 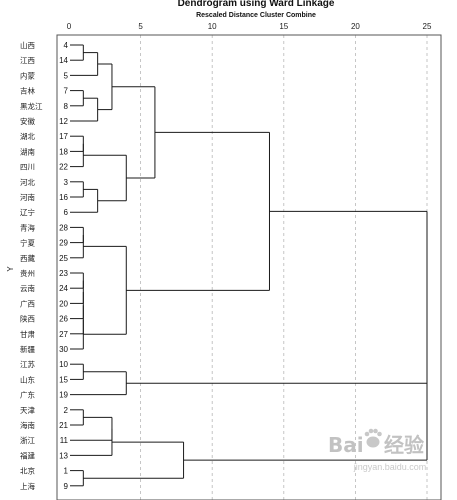 What do you see at coordinates (63, 151) in the screenshot?
I see `leaf-number: 18` at bounding box center [63, 151].